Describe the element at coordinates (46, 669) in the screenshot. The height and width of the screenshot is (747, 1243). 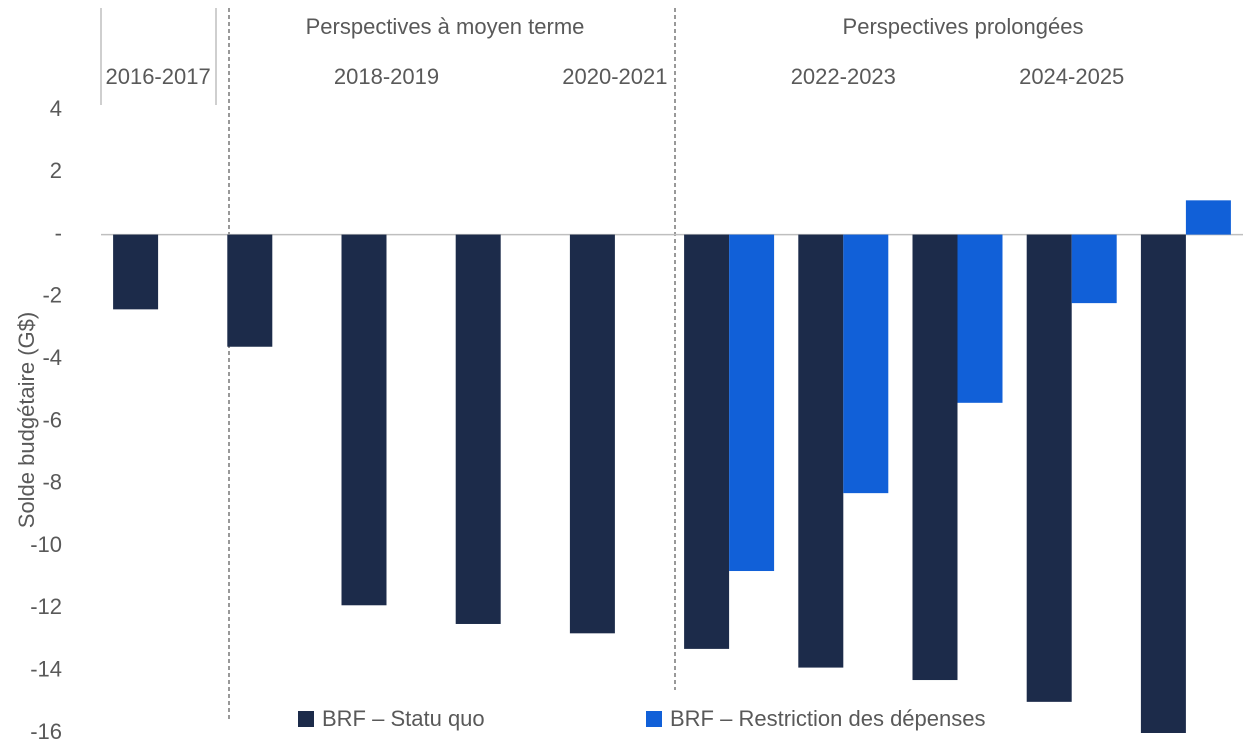
I see `y-tick-label: -14` at that location.